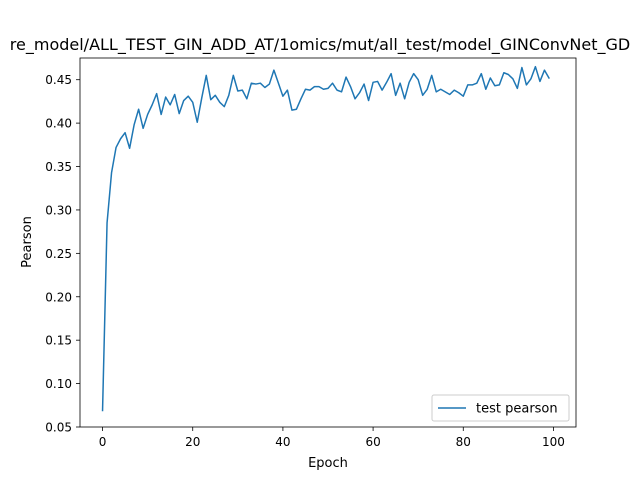 Image resolution: width=640 pixels, height=480 pixels. Describe the element at coordinates (103, 442) in the screenshot. I see `x-tick-label: 0` at that location.